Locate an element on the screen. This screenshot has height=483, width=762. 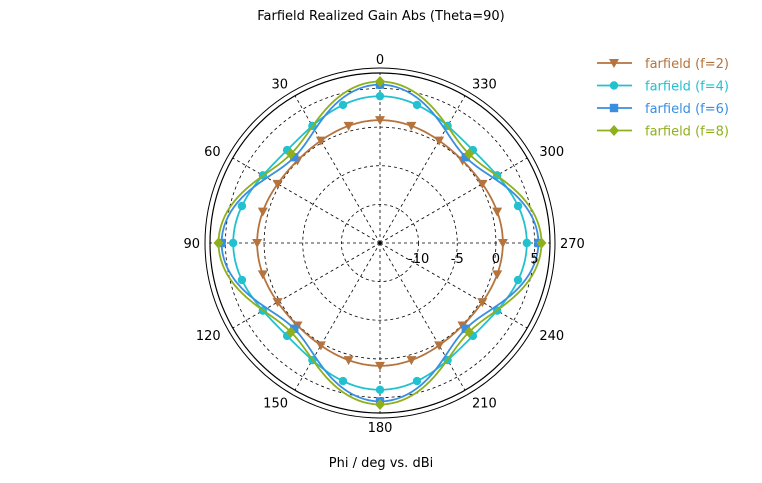
legend-item-1: farfield (f=4) is located at coordinates (663, 87).